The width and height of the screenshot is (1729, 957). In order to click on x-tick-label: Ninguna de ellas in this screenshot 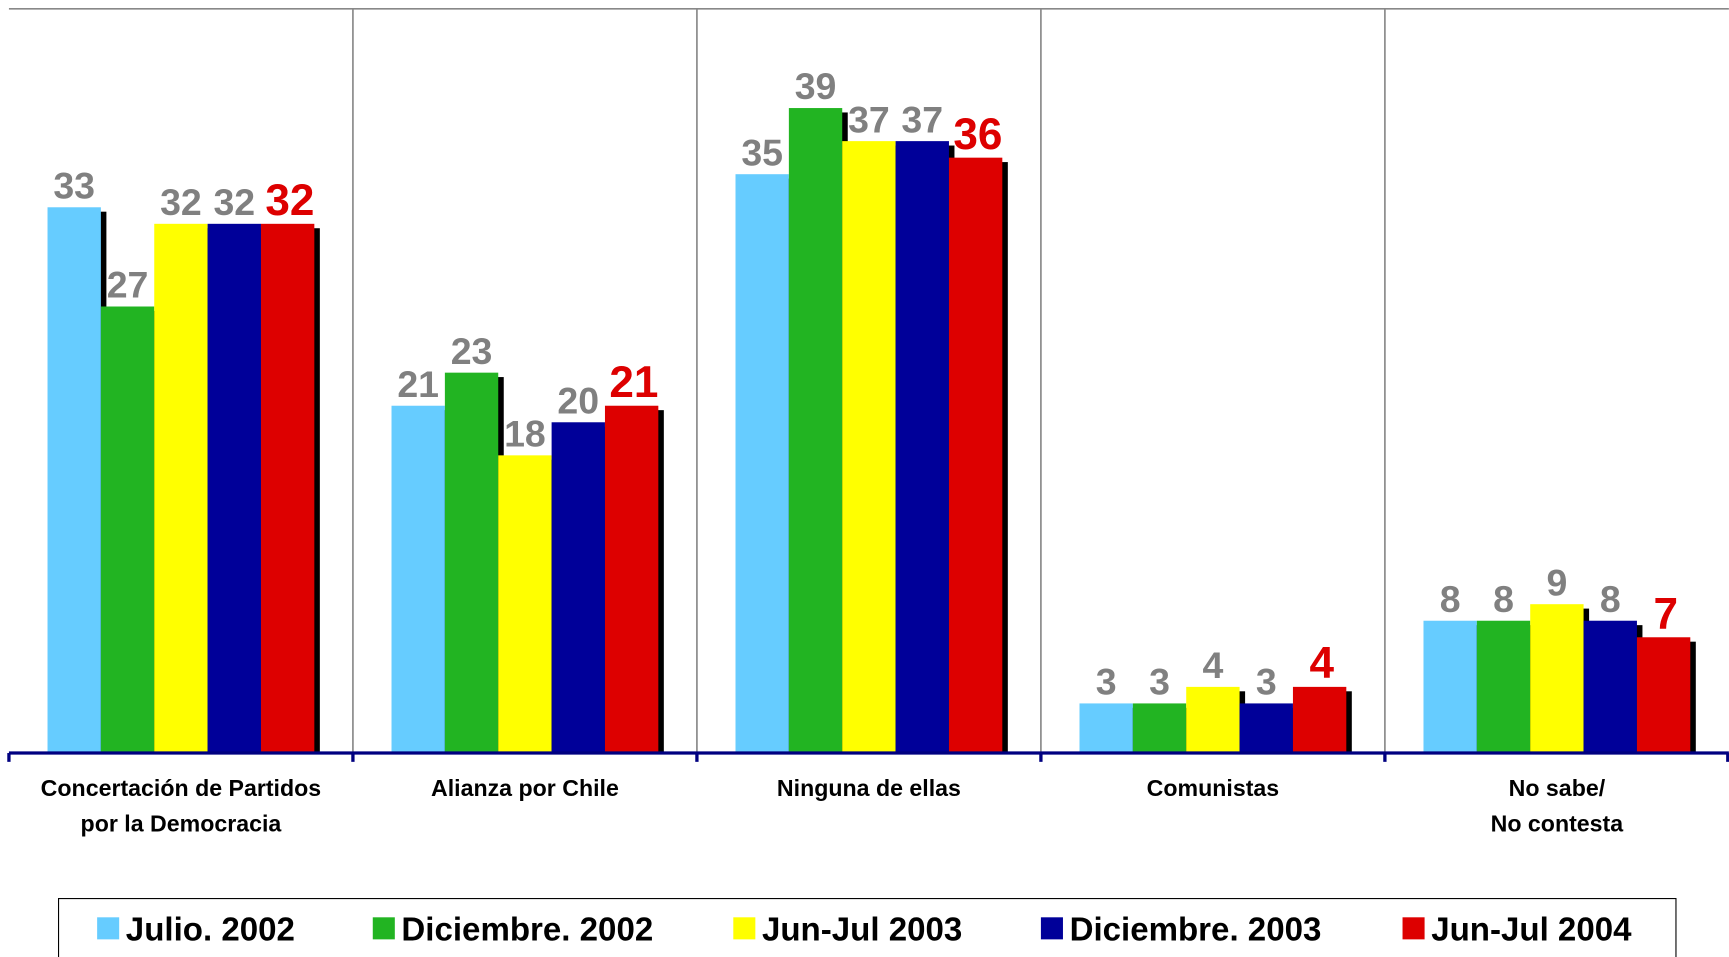, I will do `click(868, 789)`.